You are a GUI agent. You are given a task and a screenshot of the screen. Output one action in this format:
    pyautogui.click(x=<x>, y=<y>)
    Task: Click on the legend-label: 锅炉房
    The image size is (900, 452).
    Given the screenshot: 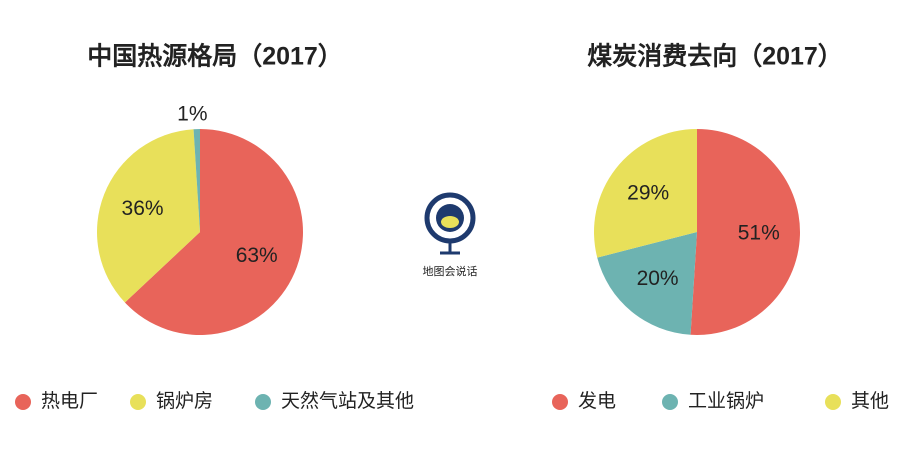 What is the action you would take?
    pyautogui.click(x=184, y=401)
    